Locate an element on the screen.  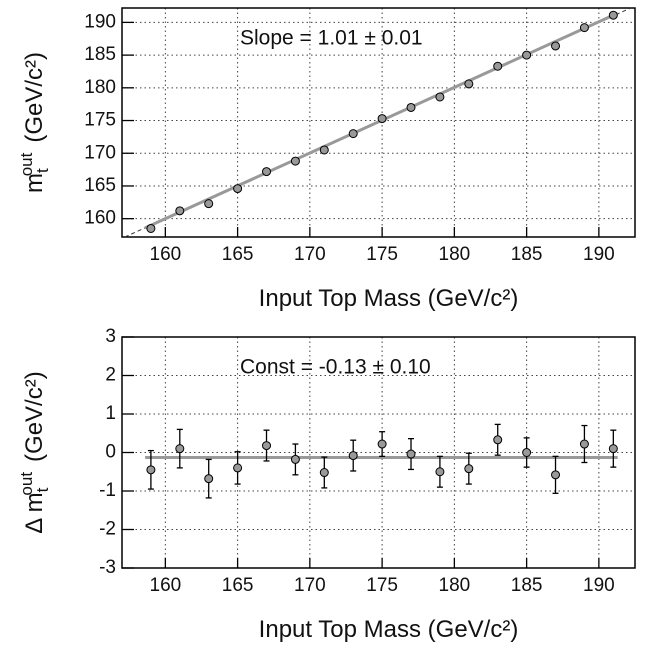
y-tick-label: 185 is located at coordinates (100, 54).